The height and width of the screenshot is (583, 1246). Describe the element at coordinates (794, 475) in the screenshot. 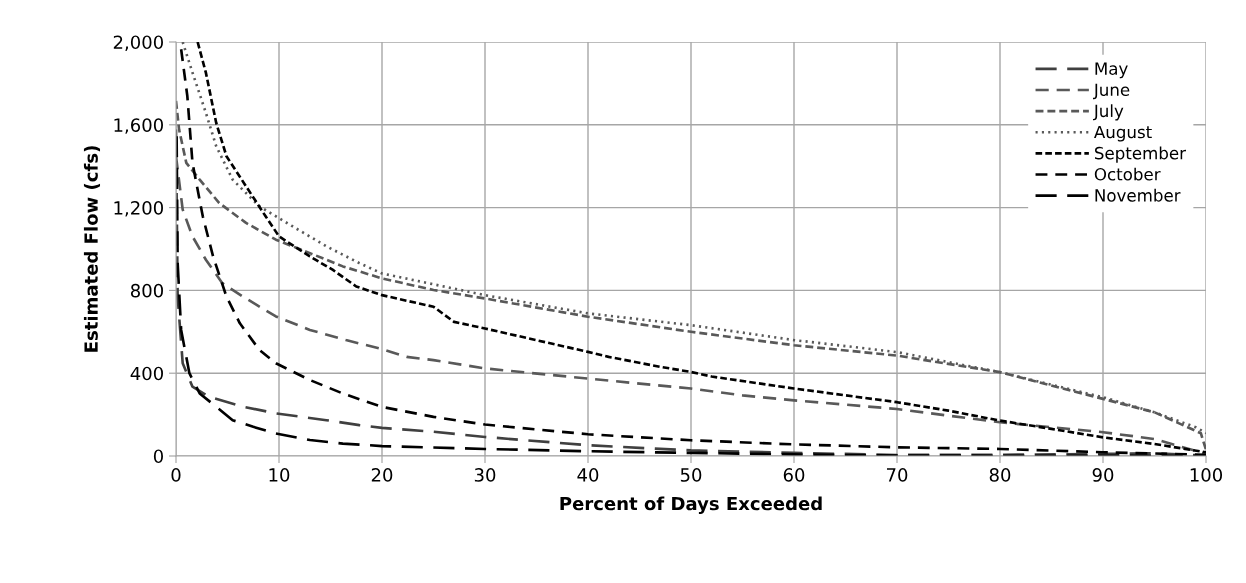

I see `x-tick-label: 60` at that location.